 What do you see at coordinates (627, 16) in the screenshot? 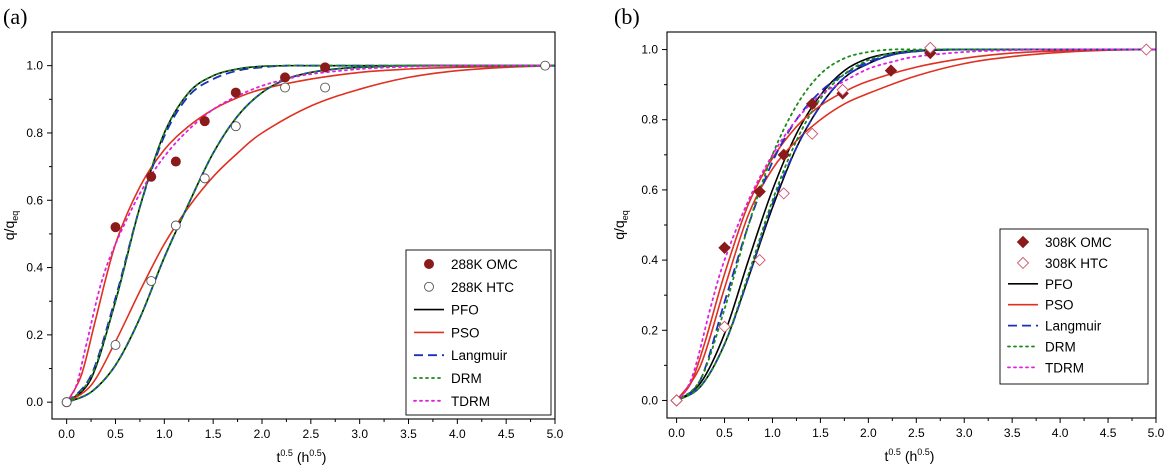
I see `panel-label: (b)` at bounding box center [627, 16].